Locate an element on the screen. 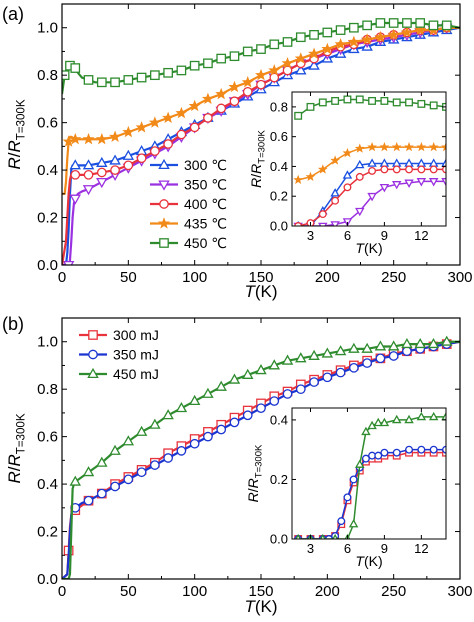  x-tick-label: 300 is located at coordinates (459, 277).